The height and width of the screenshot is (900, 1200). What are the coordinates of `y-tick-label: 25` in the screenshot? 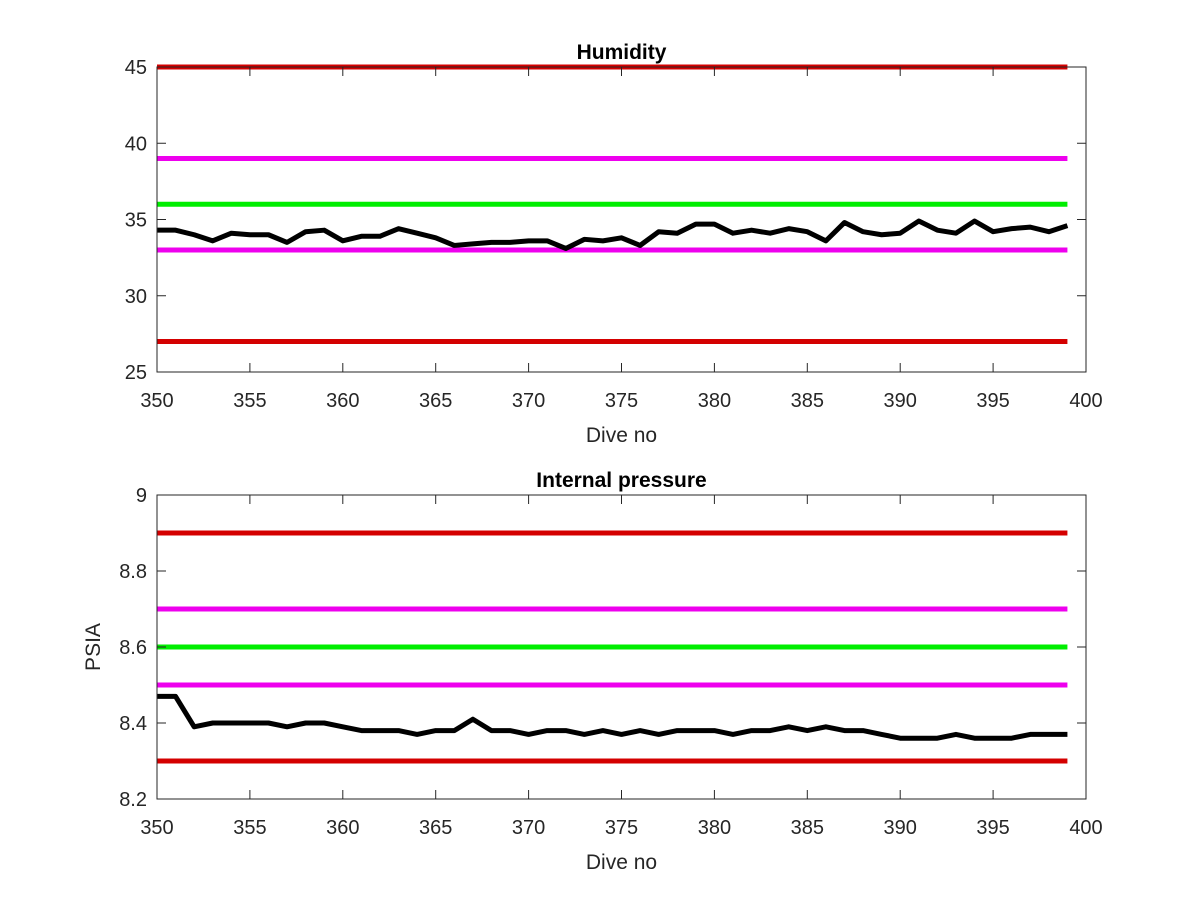 It's located at (136, 373).